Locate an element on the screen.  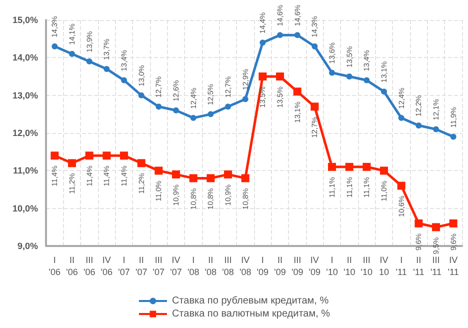
legend-label: Ставка по рублевым кредитам, % is located at coordinates (250, 301).